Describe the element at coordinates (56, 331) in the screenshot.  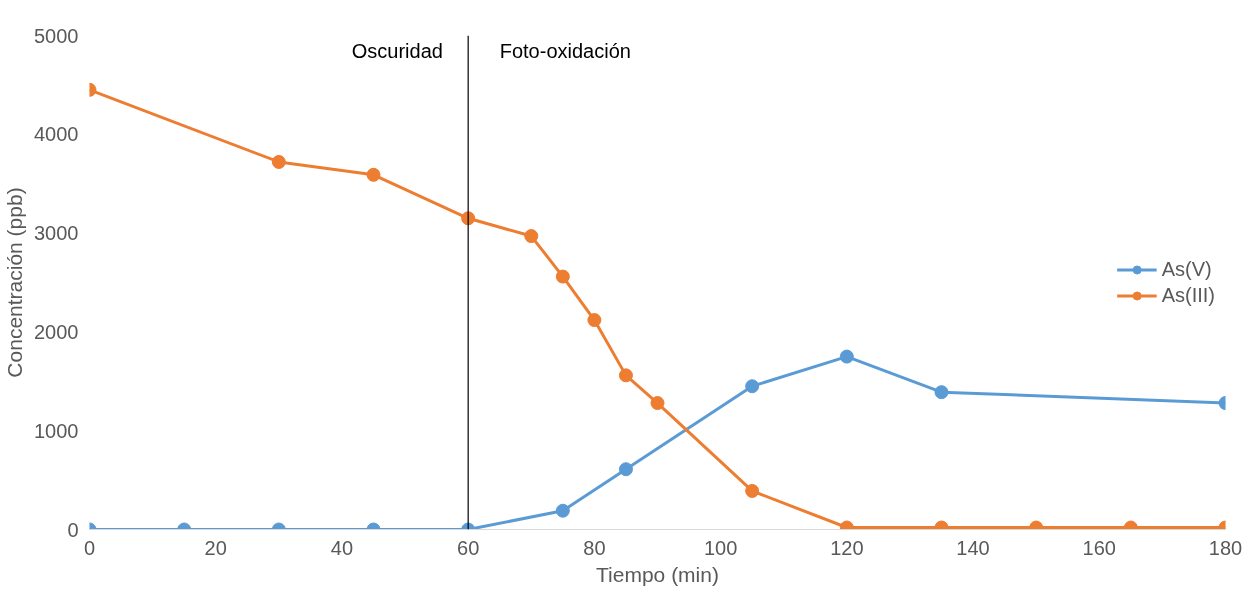
I see `y-tick-label: 2000` at that location.